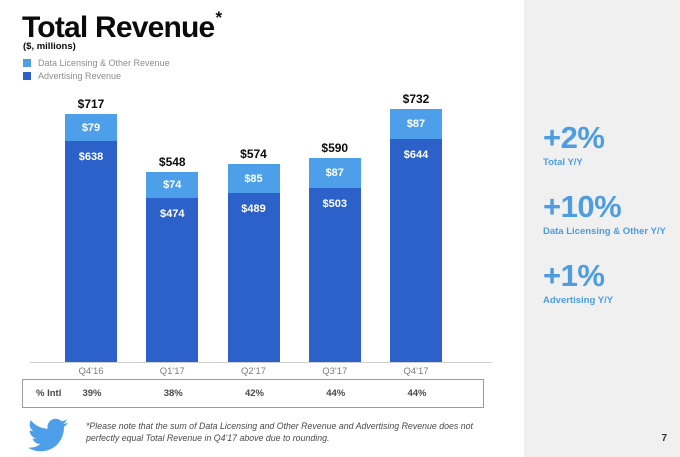 This screenshot has width=680, height=457. What do you see at coordinates (664, 438) in the screenshot?
I see `page-number: 7` at bounding box center [664, 438].